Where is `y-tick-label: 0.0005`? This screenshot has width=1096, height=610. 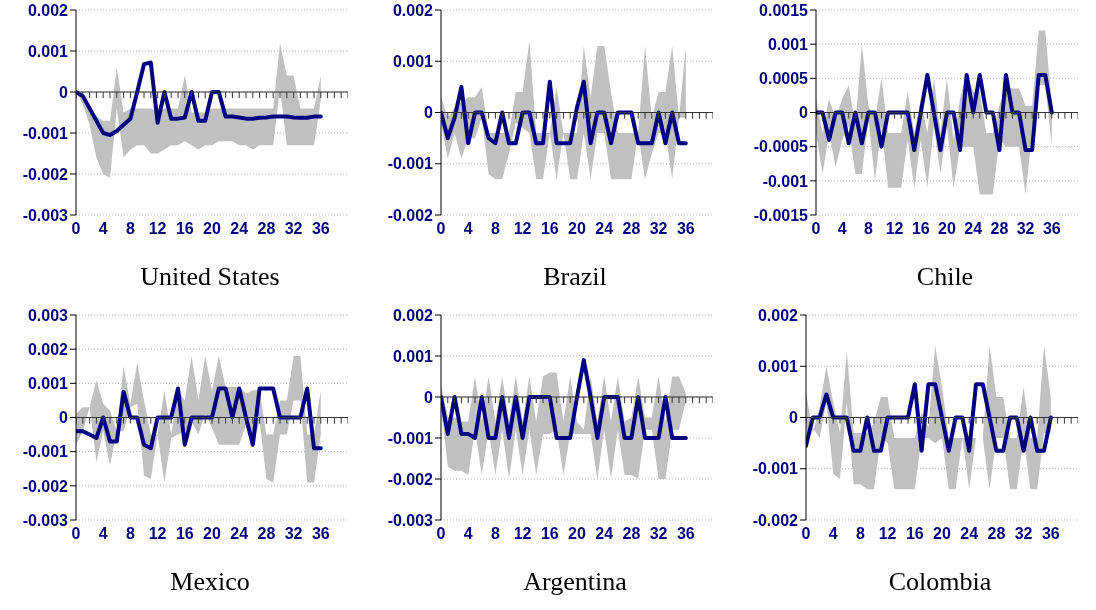
y-tick-label: 0.0005 is located at coordinates (784, 79).